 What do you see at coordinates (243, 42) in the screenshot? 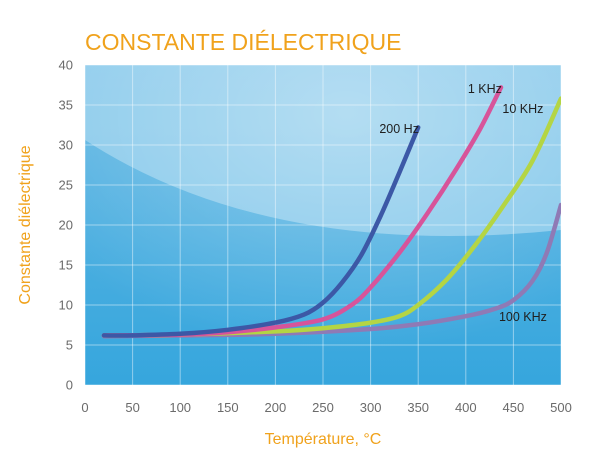
I see `chart-title: CONSTANTE DIÉLECTRIQUE` at bounding box center [243, 42].